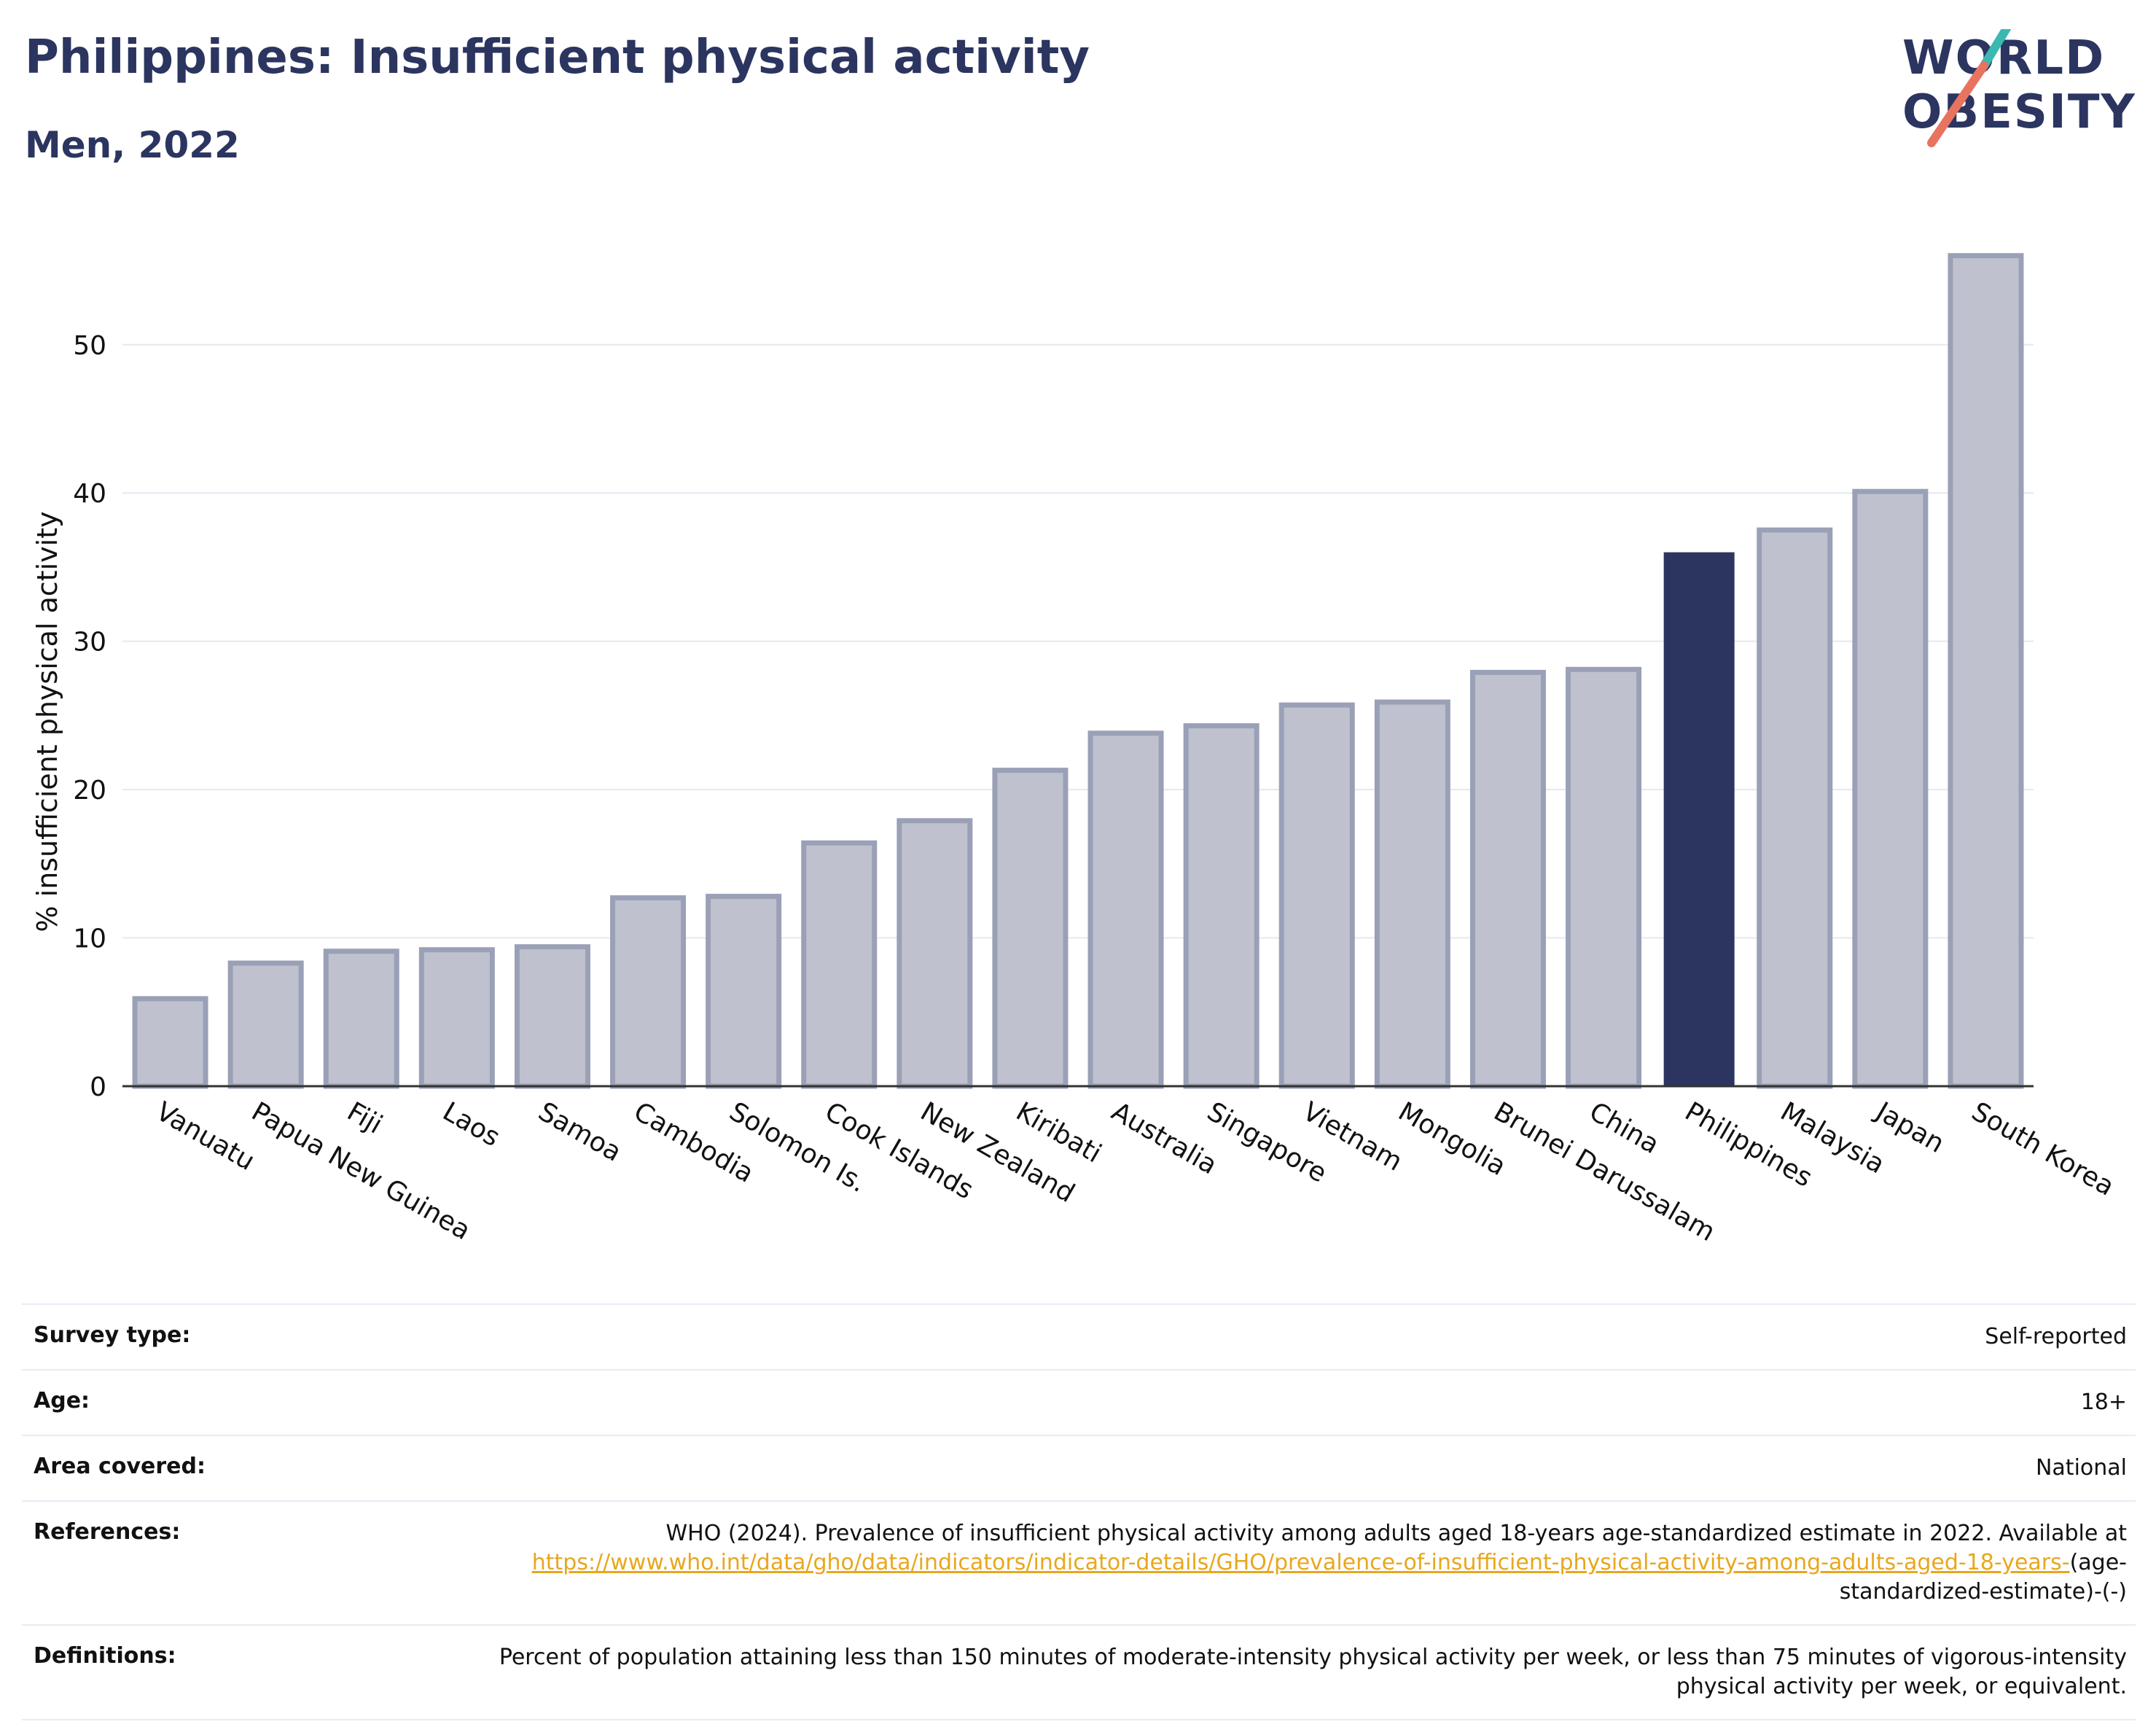 The height and width of the screenshot is (1735, 2156). What do you see at coordinates (90, 939) in the screenshot?
I see `y-tick-label: 10` at bounding box center [90, 939].